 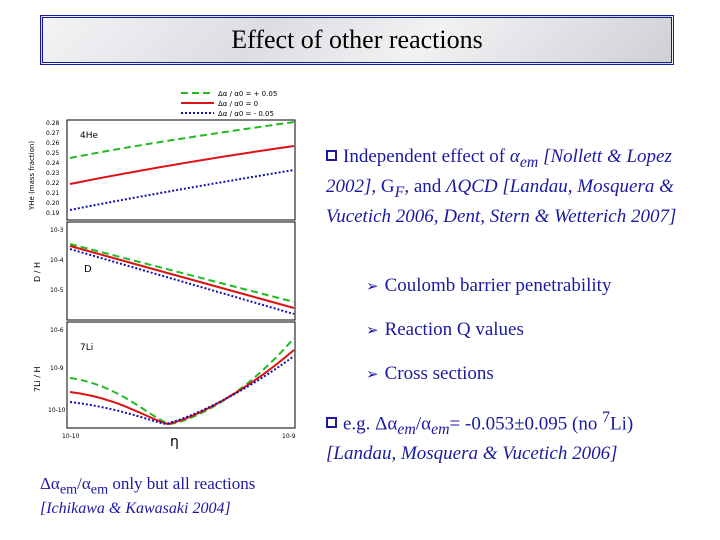 I want to click on sub-bullet-q-values: ➢ Reaction Q values, so click(x=445, y=329).